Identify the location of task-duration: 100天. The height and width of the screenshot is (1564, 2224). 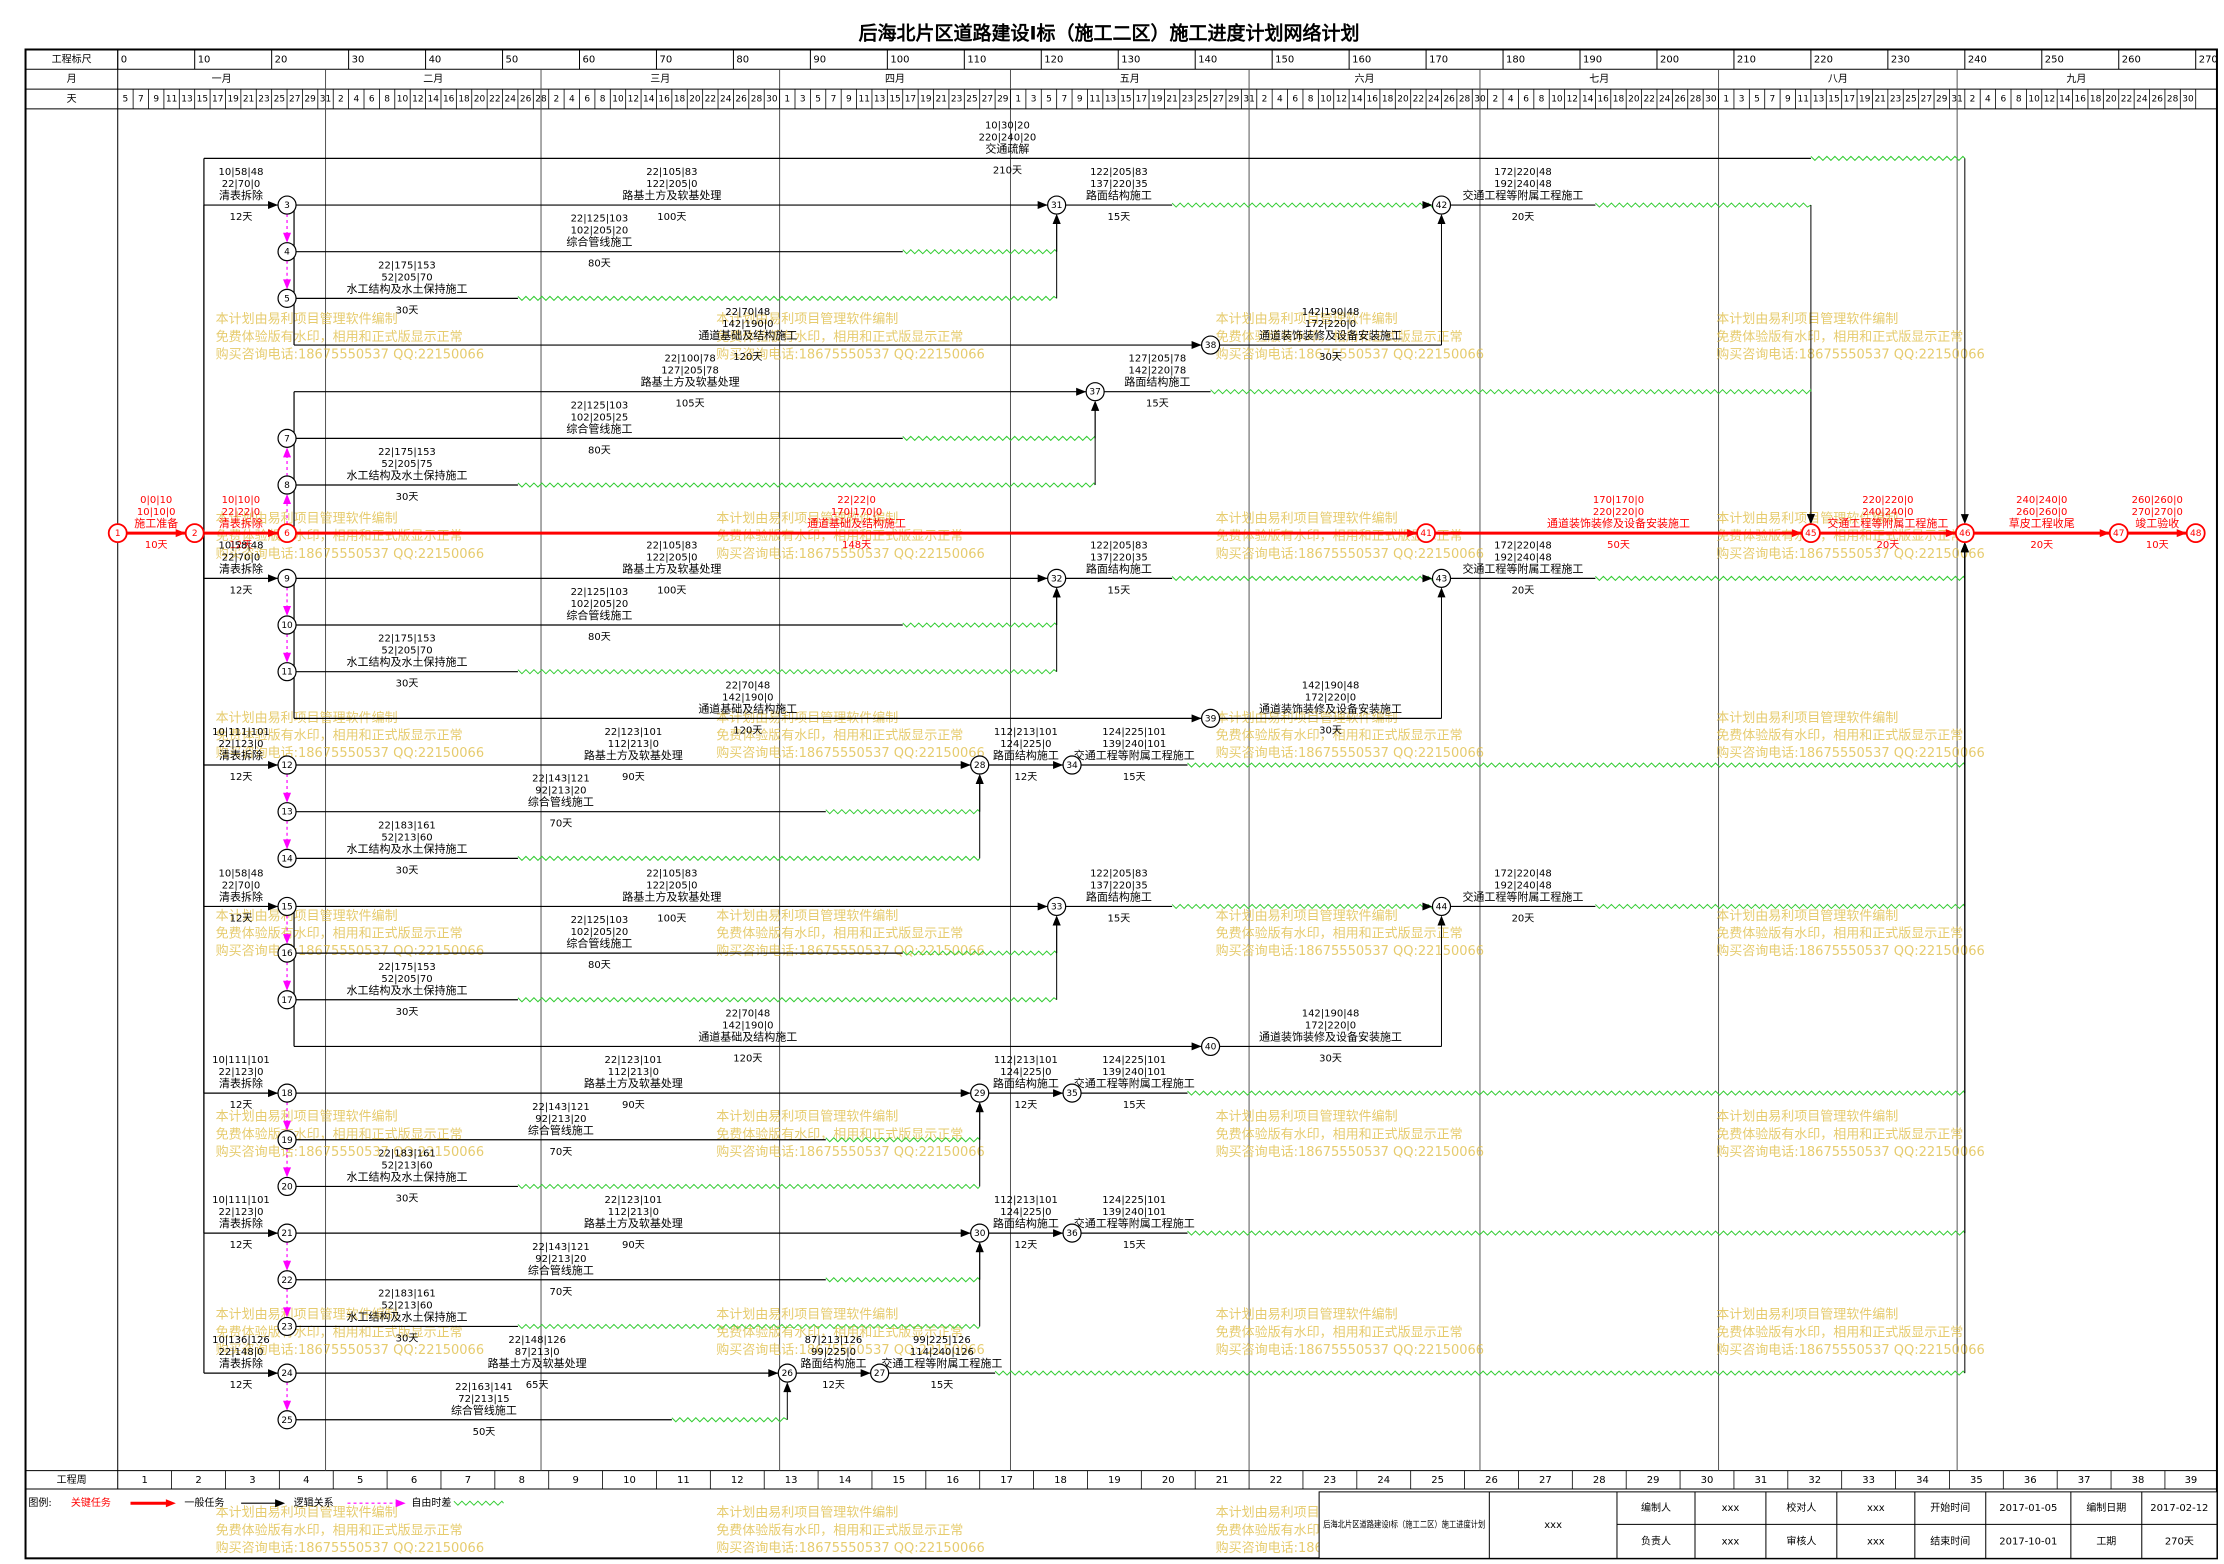
(671, 217).